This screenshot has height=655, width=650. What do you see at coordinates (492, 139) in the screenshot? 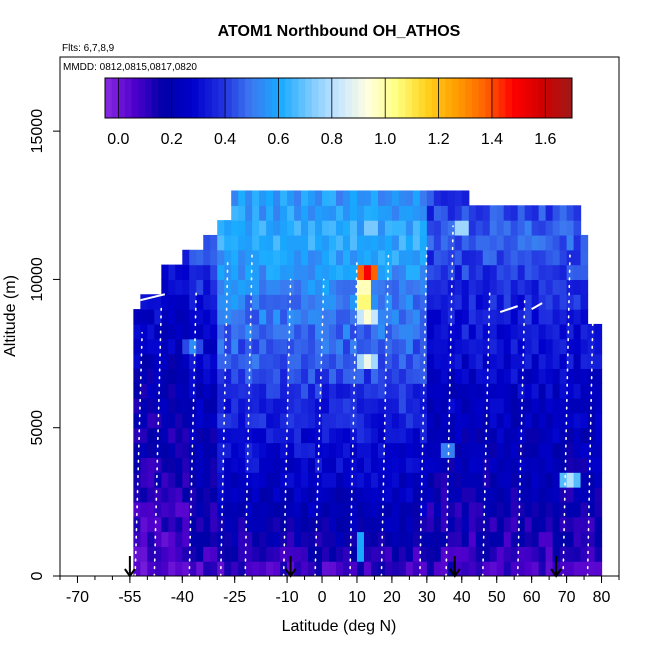
I see `colorbar-tick-label: 1.4` at bounding box center [492, 139].